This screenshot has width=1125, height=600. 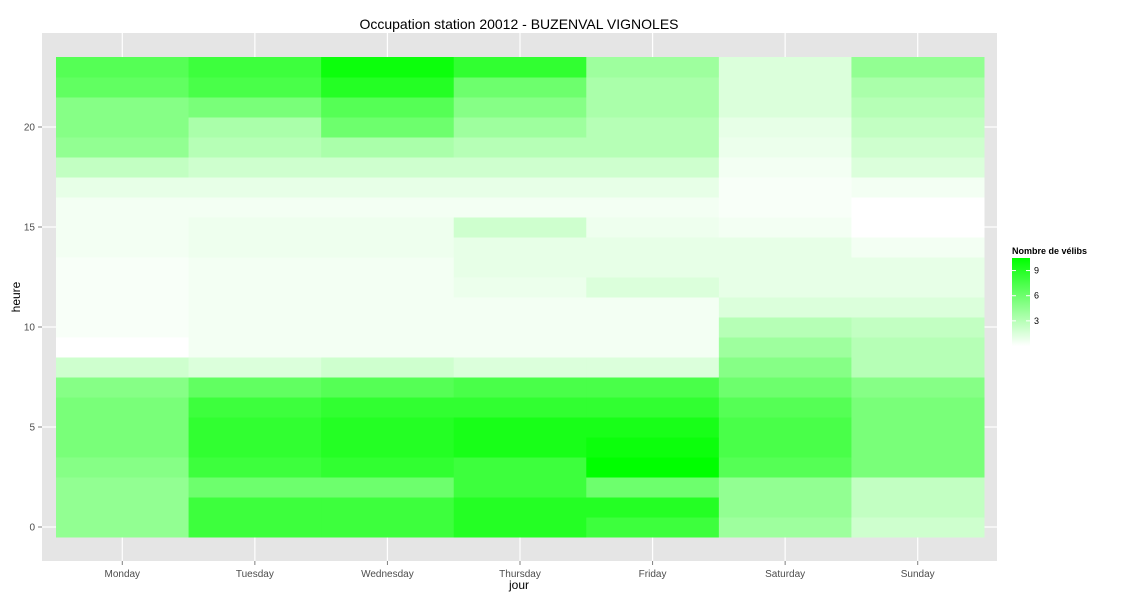 I want to click on legend-tick-label: 3, so click(x=1036, y=321).